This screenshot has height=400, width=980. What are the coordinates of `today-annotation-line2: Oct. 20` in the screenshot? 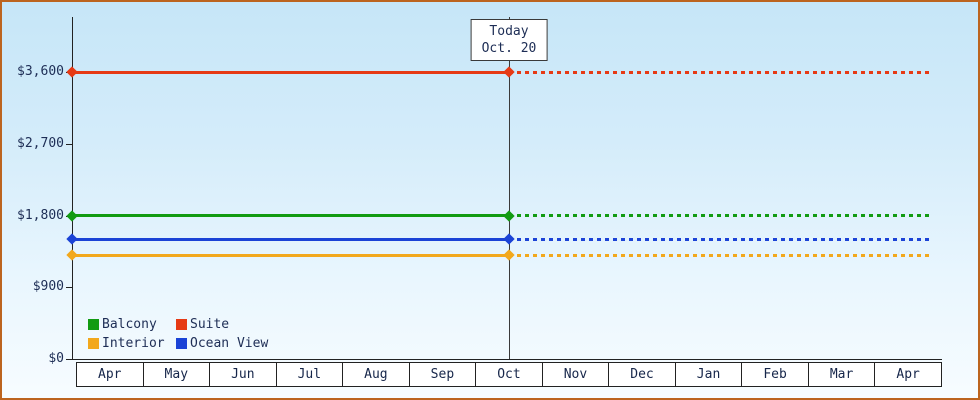 It's located at (509, 48).